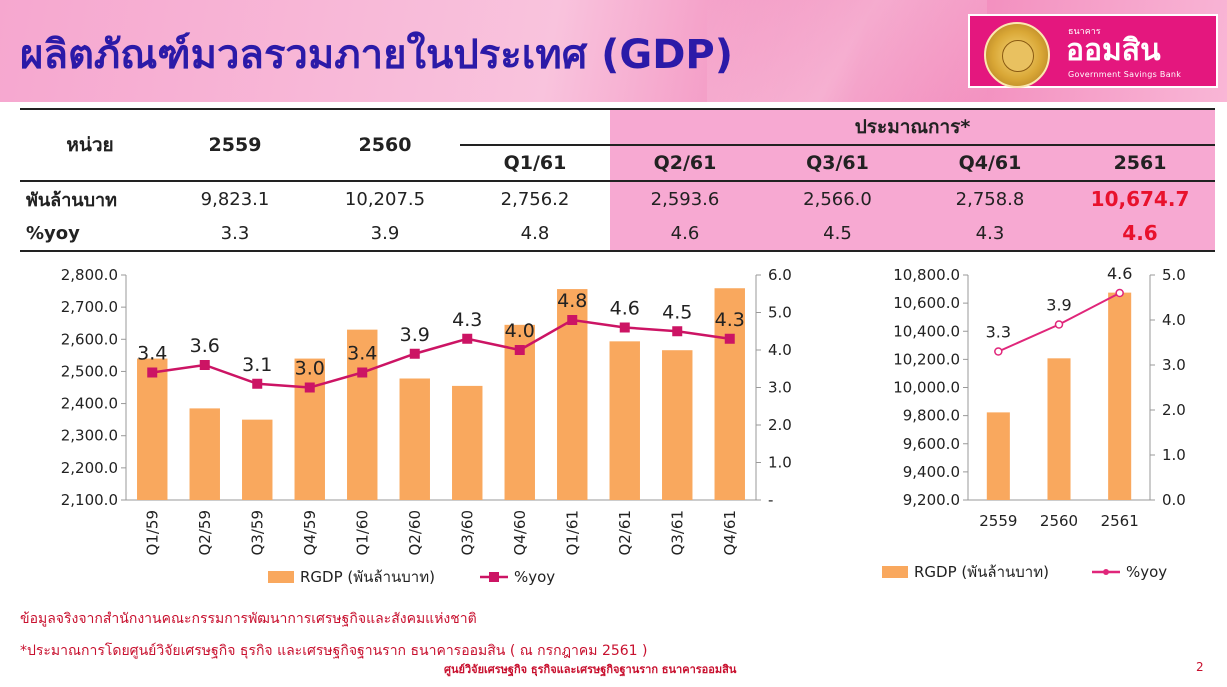 Image resolution: width=1227 pixels, height=687 pixels. I want to click on bar-Q3/59, so click(257, 459).